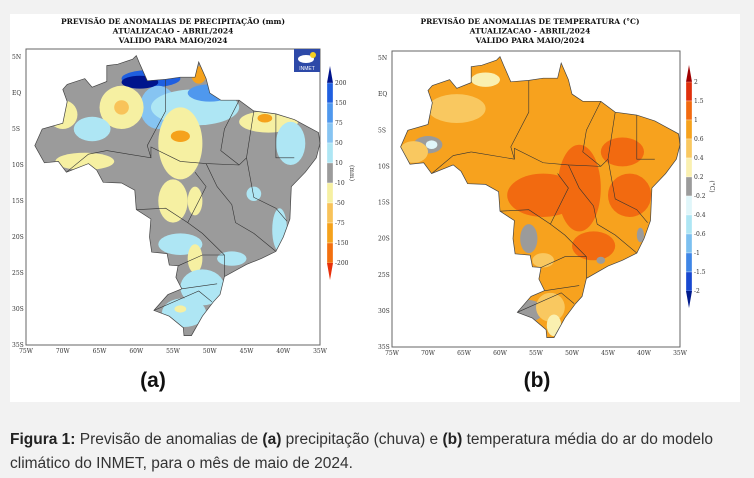 The height and width of the screenshot is (478, 754). Describe the element at coordinates (340, 223) in the screenshot. I see `colorbar-label: -75` at that location.